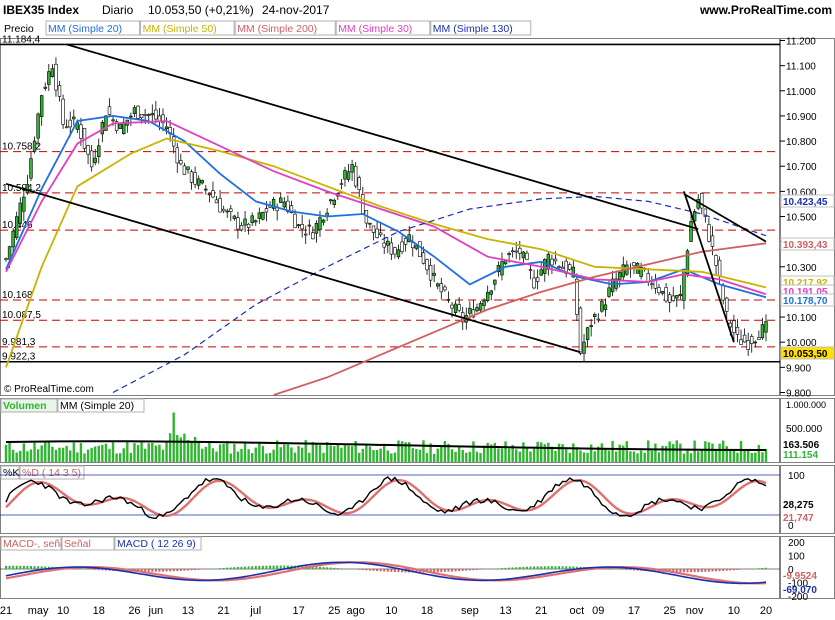 The width and height of the screenshot is (835, 620). I want to click on axis-badge-label-0: 10.423,45, so click(805, 202).